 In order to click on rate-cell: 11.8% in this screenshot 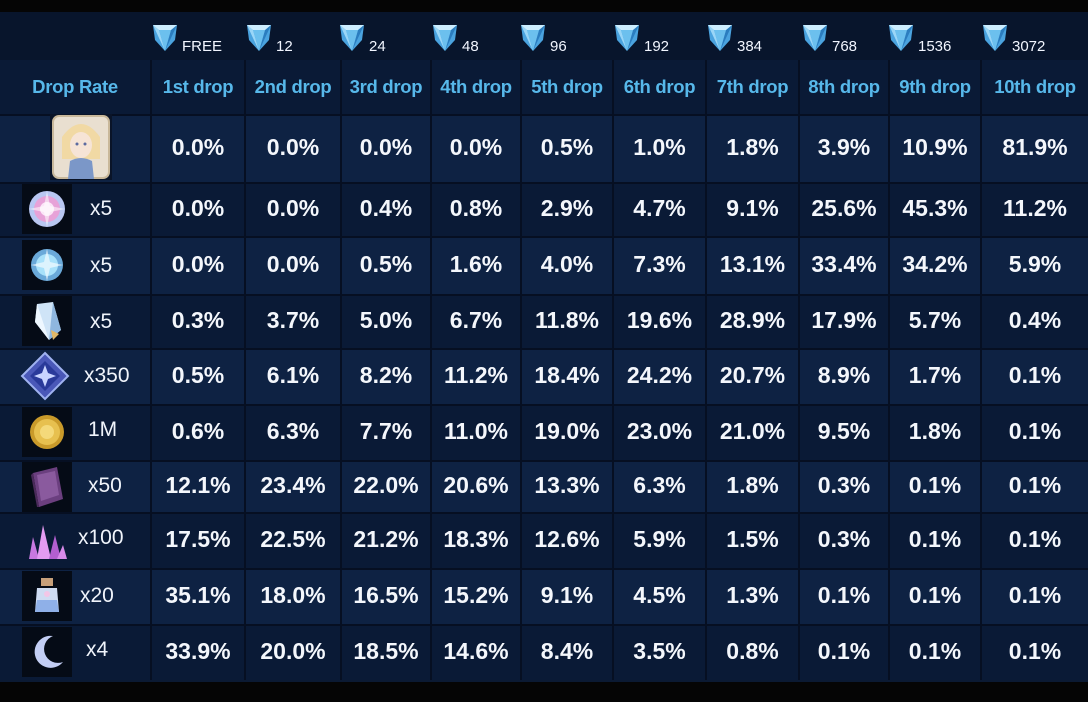, I will do `click(567, 320)`.